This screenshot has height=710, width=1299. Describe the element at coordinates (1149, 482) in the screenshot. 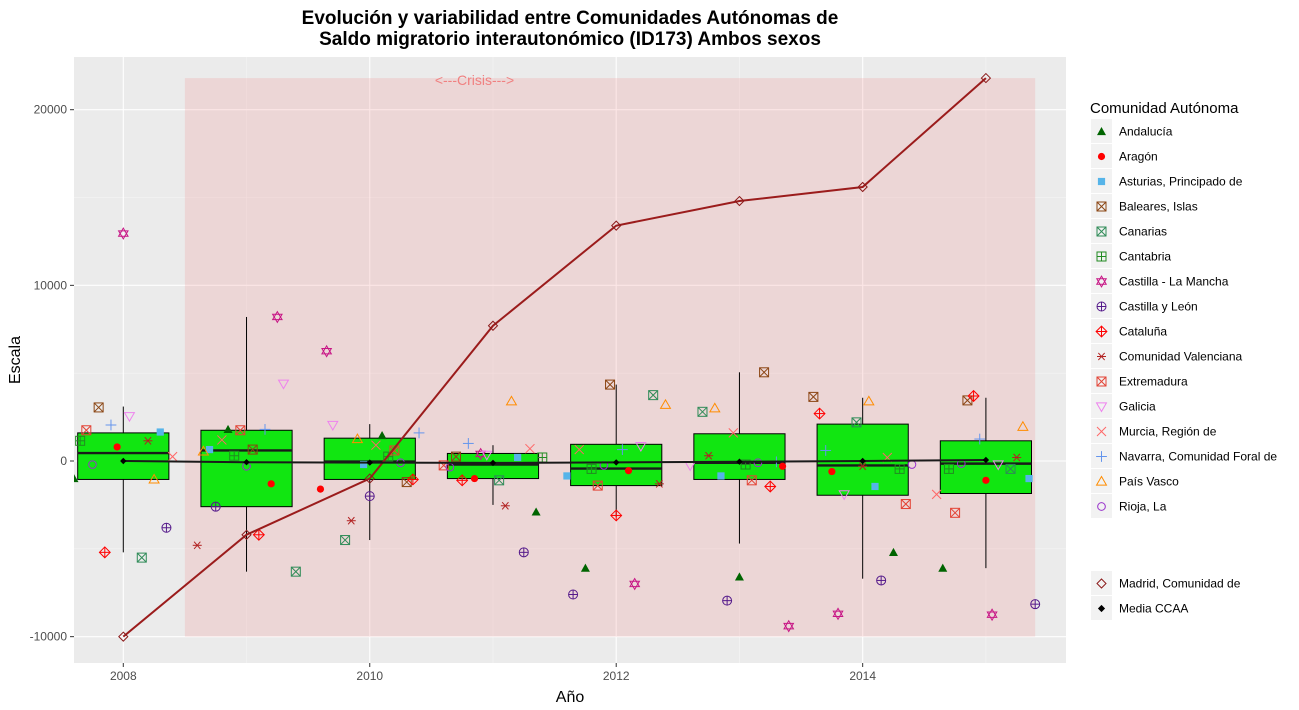

I see `legend-item-label: País Vasco` at that location.